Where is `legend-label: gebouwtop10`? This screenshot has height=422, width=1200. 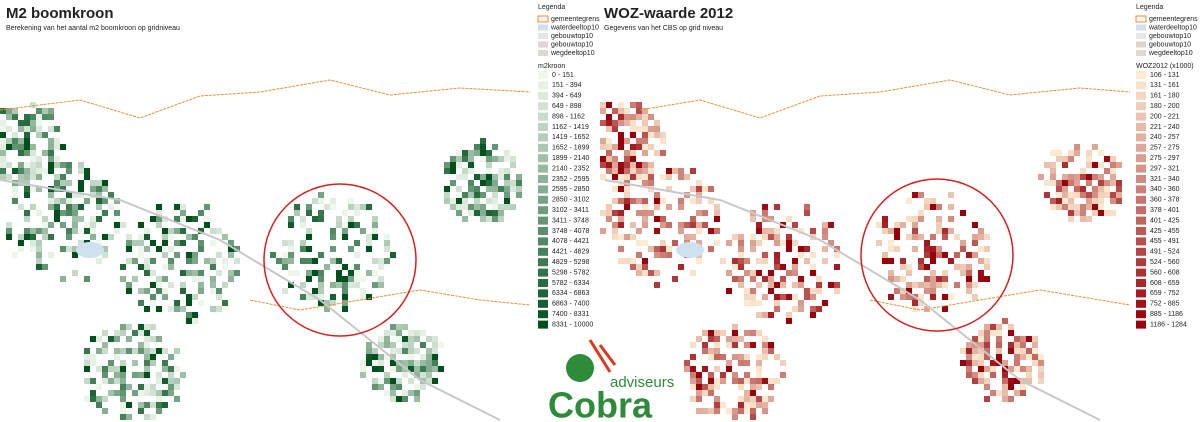
legend-label: gebouwtop10 is located at coordinates (1170, 44).